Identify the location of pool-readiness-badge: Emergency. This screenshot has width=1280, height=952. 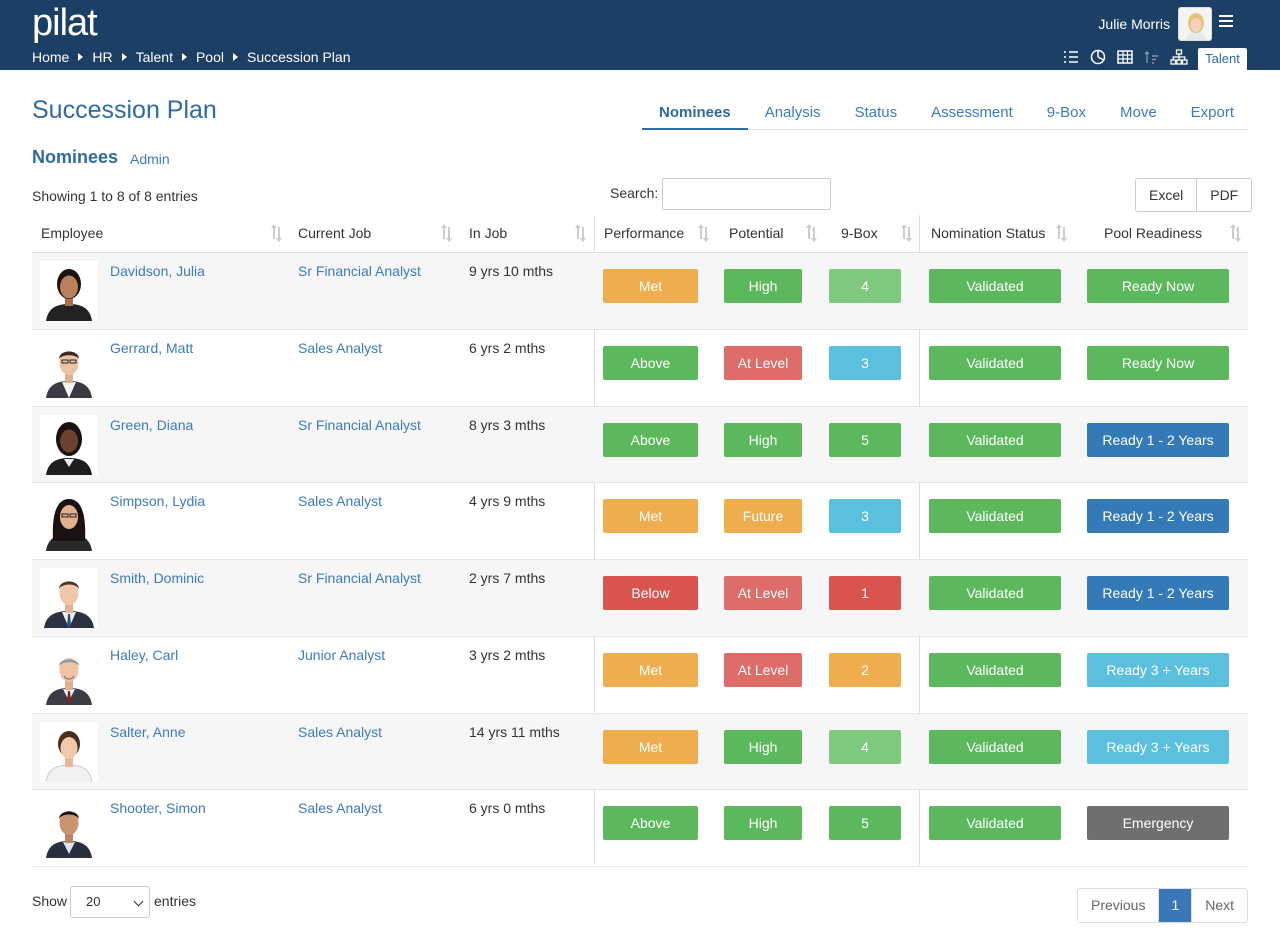
(1158, 823).